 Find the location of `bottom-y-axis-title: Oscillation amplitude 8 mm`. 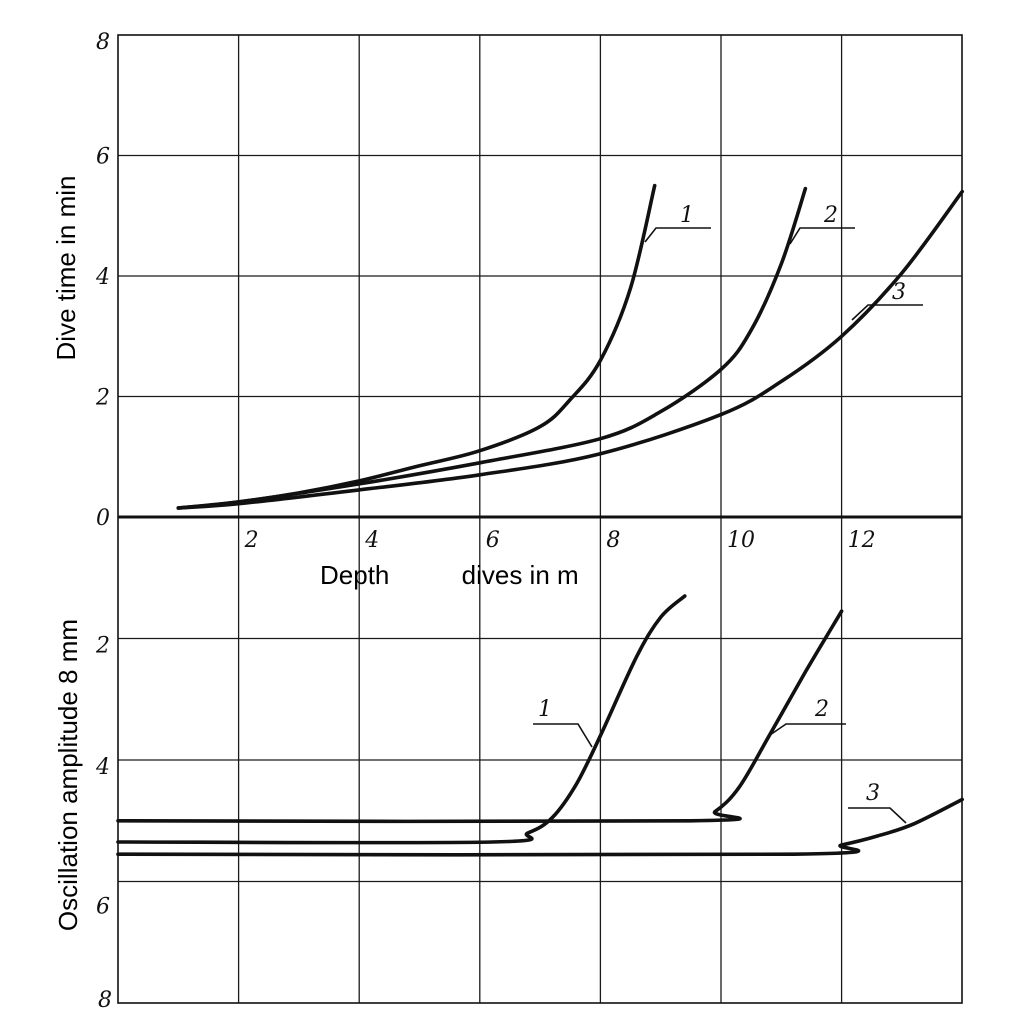

bottom-y-axis-title: Oscillation amplitude 8 mm is located at coordinates (68, 775).